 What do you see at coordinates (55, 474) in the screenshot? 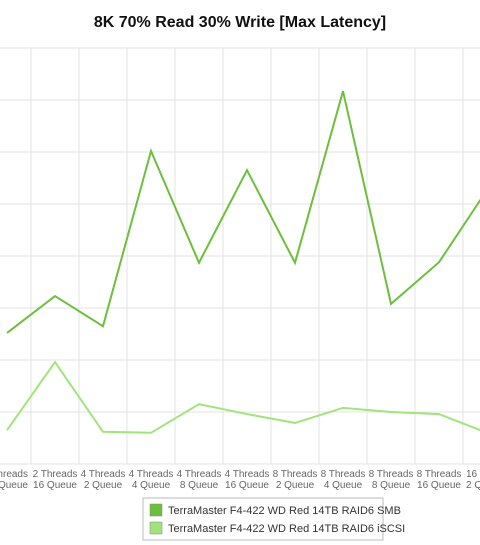
I see `x-tick-label: 2 Threads` at bounding box center [55, 474].